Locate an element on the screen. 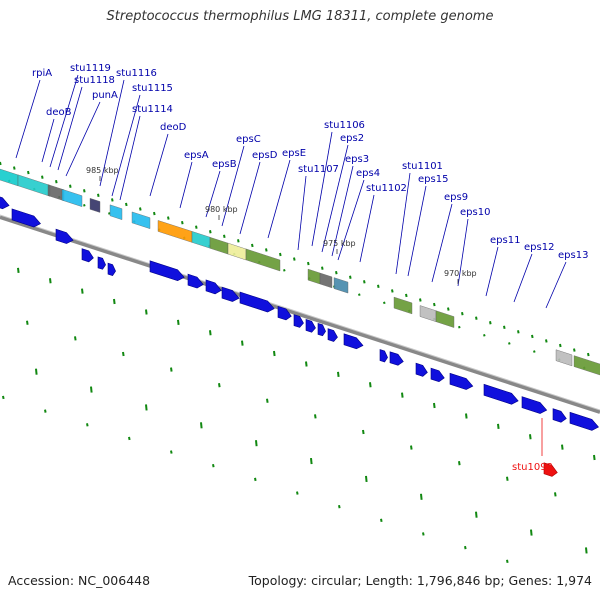  gene-label-stu1119: stu1119 is located at coordinates (90, 68).